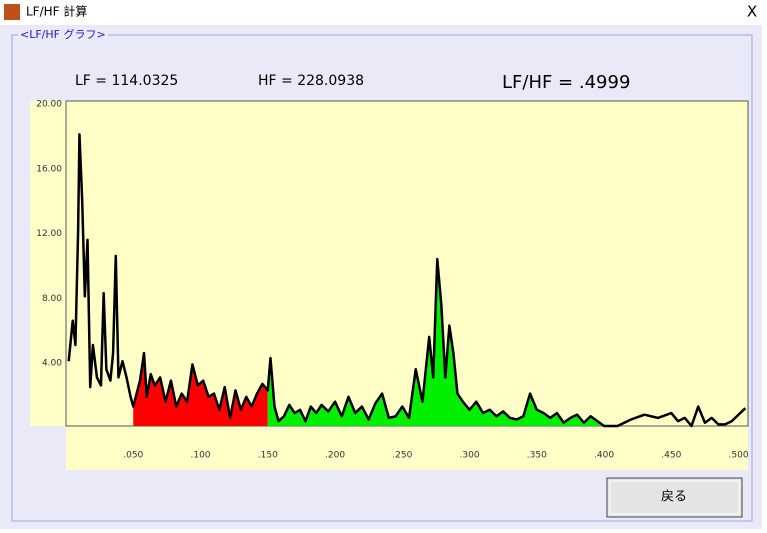  Describe the element at coordinates (671, 456) in the screenshot. I see `x-tick-label: .450` at that location.